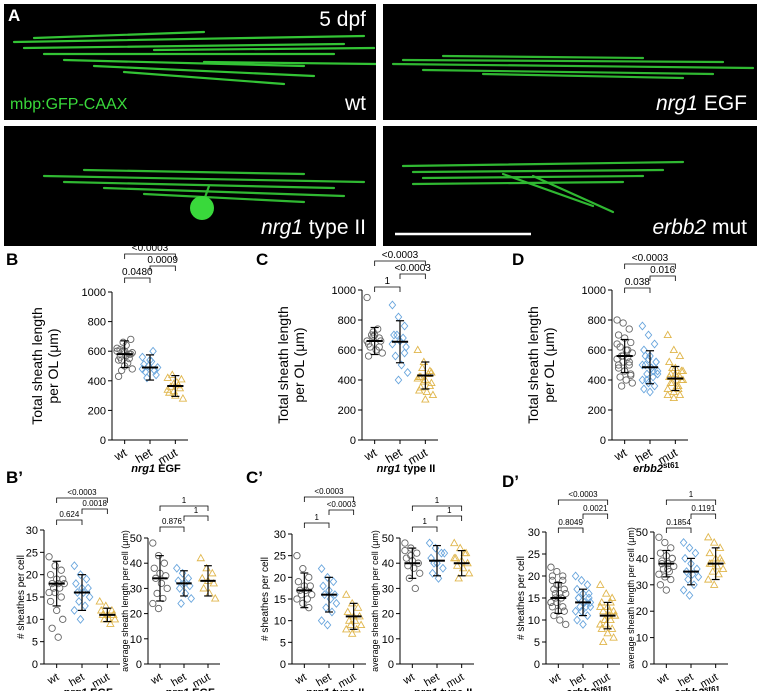  Describe the element at coordinates (388, 564) in the screenshot. I see `y-tick-label: 40` at that location.